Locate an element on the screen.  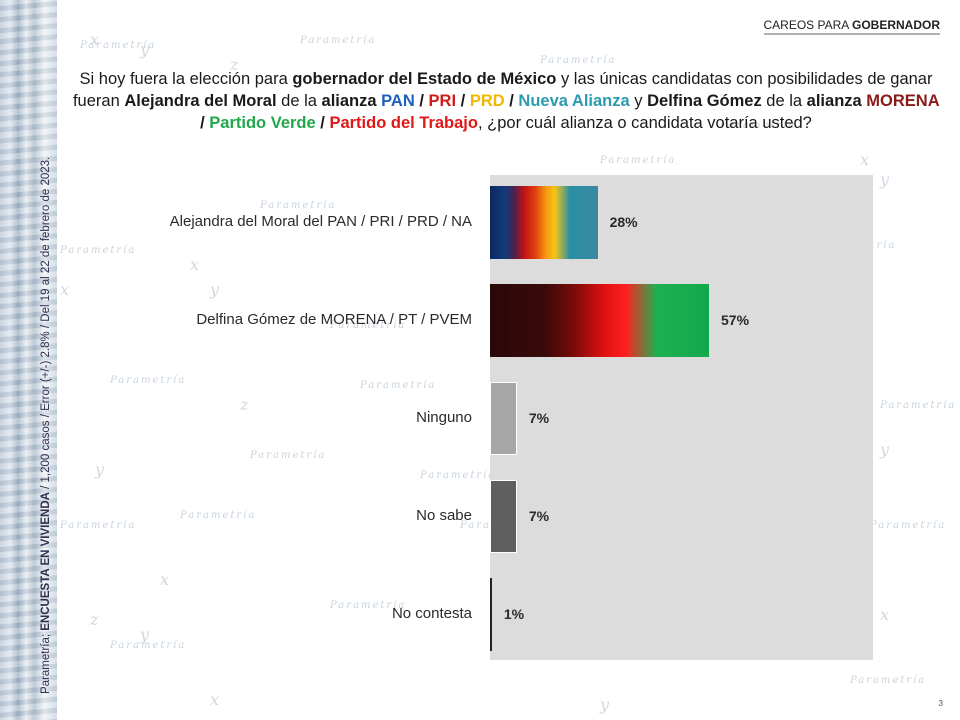
q-text: Si hoy fuera la elección para is located at coordinates (186, 79).